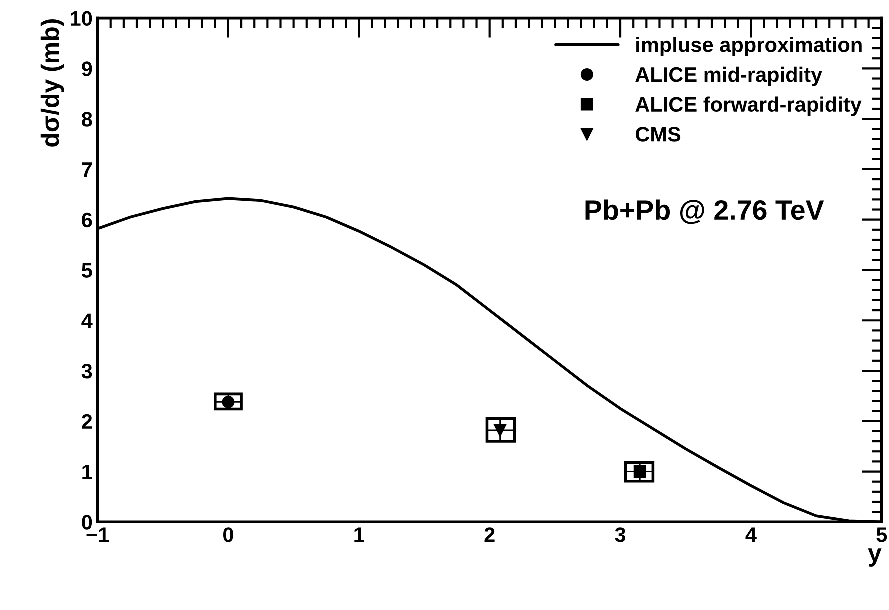 The image size is (889, 610). What do you see at coordinates (98, 535) in the screenshot?
I see `x-tick-label: −1` at bounding box center [98, 535].